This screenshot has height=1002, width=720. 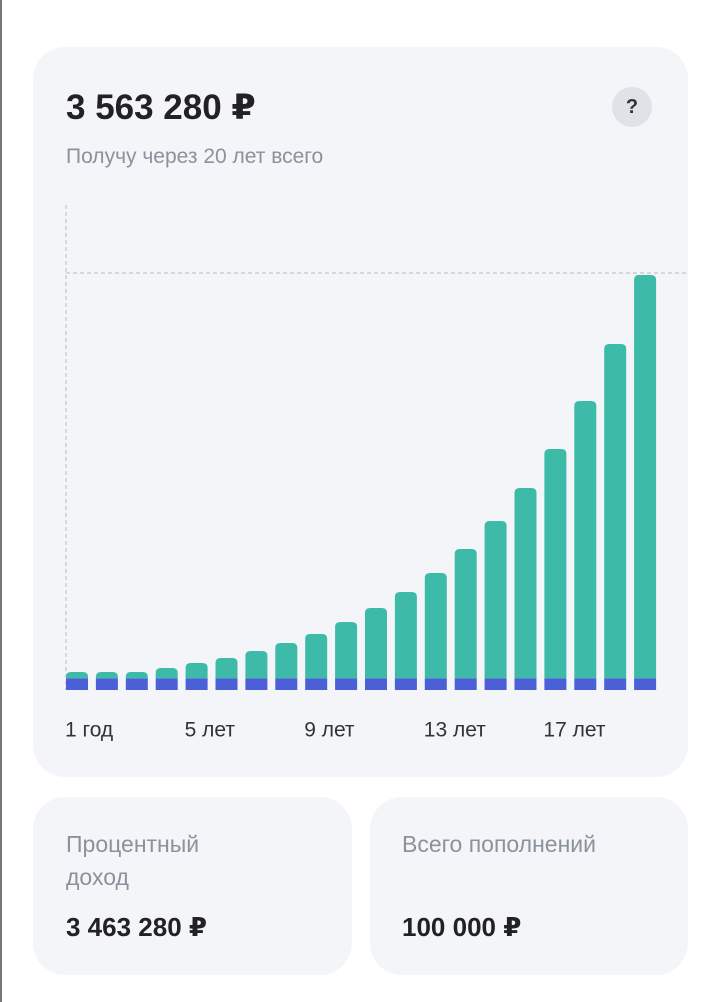 What do you see at coordinates (499, 844) in the screenshot?
I see `card-label: Всего пополнений` at bounding box center [499, 844].